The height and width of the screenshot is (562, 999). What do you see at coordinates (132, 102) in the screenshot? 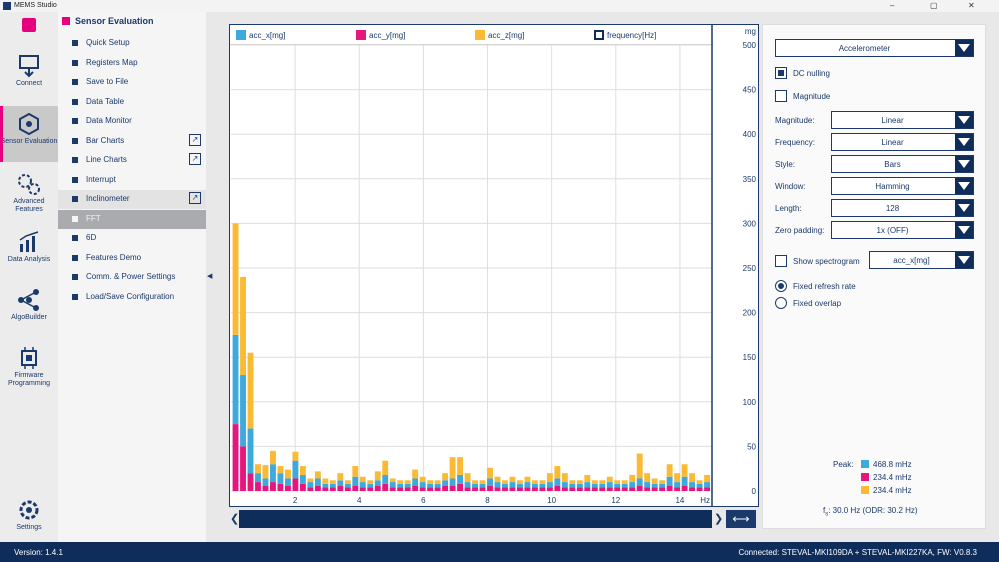
I see `nav-item-data-table: Data Table` at bounding box center [132, 102].